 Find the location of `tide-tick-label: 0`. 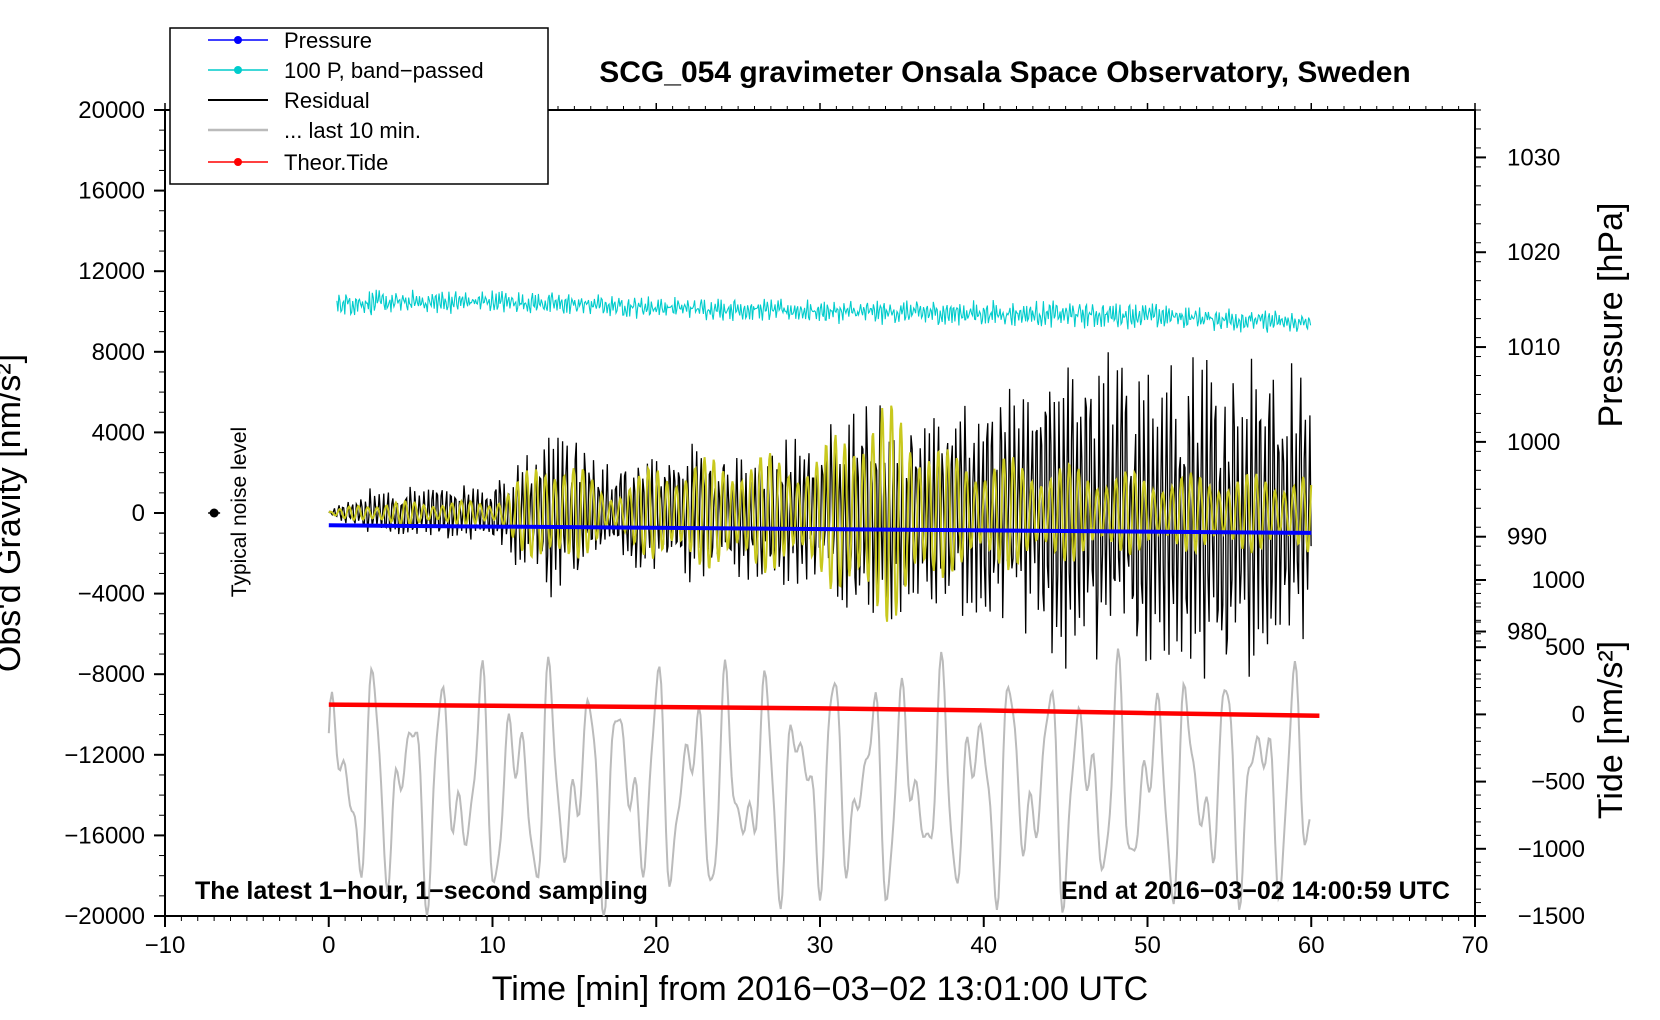

tide-tick-label: 0 is located at coordinates (1578, 714).